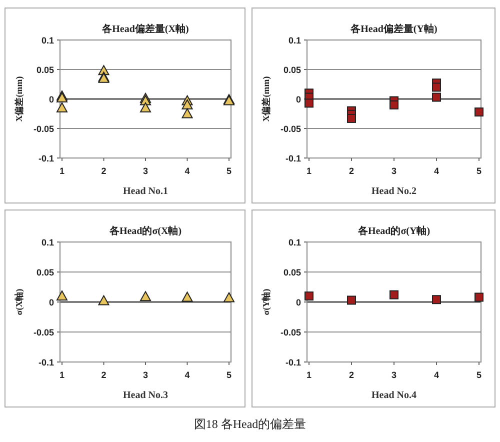  I want to click on chart-title: 各Head的σ(X軸), so click(145, 231).